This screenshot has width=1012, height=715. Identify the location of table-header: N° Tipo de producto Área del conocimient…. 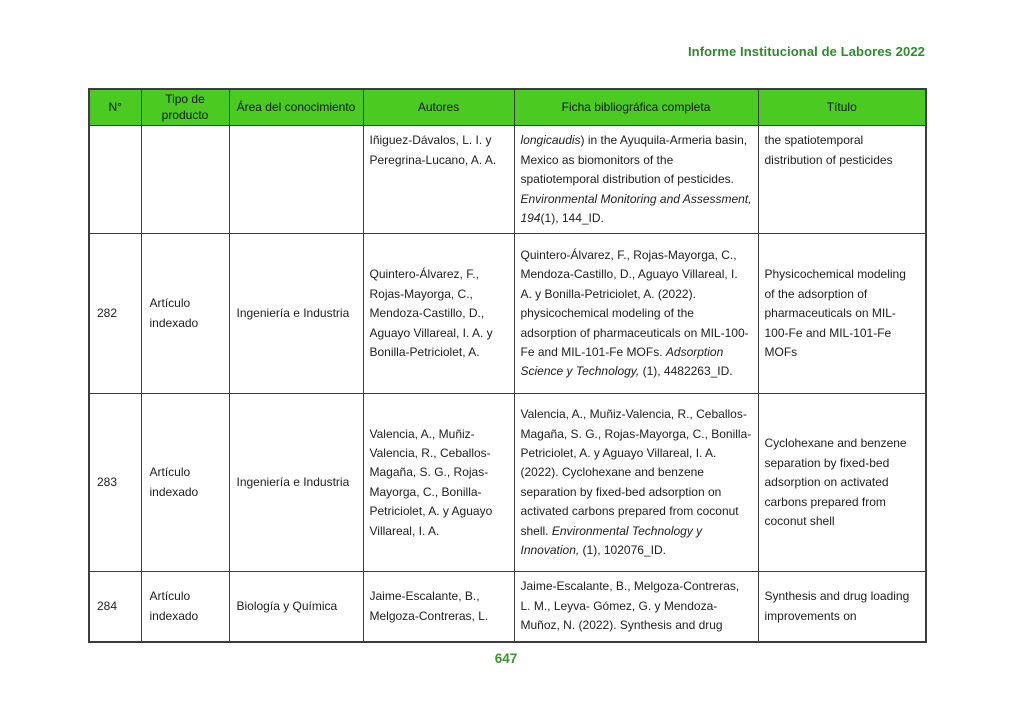
(507, 107).